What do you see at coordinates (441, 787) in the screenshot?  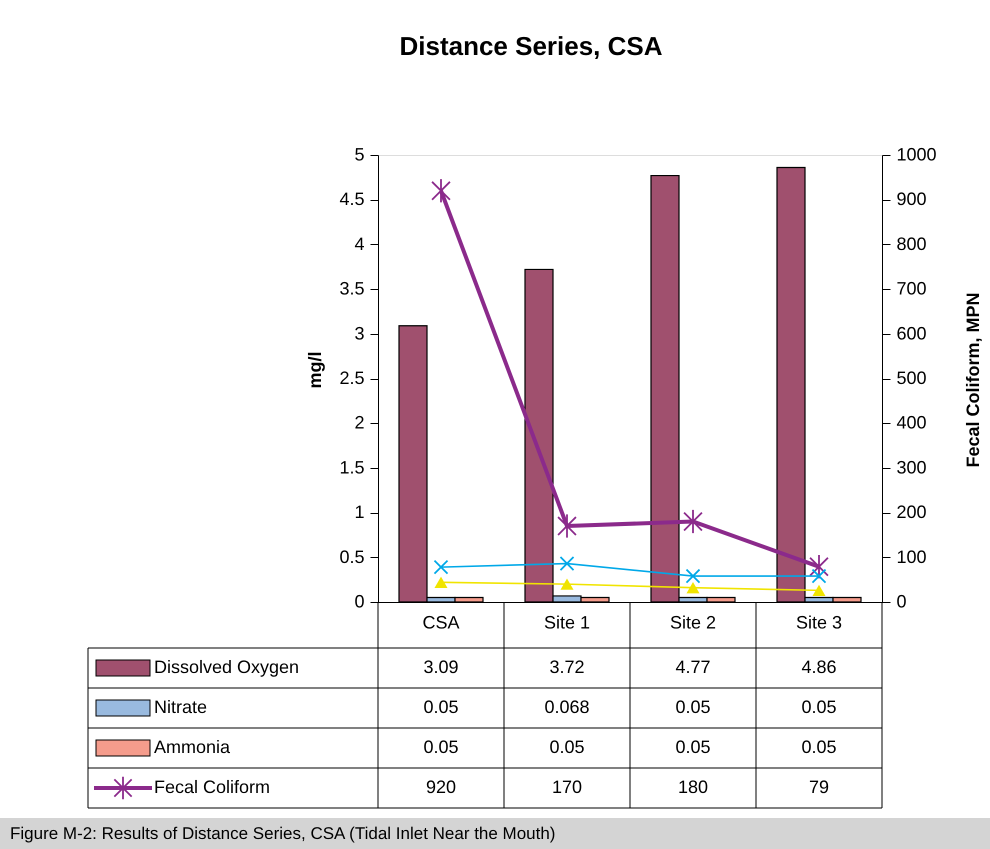 I see `data-label: 920` at bounding box center [441, 787].